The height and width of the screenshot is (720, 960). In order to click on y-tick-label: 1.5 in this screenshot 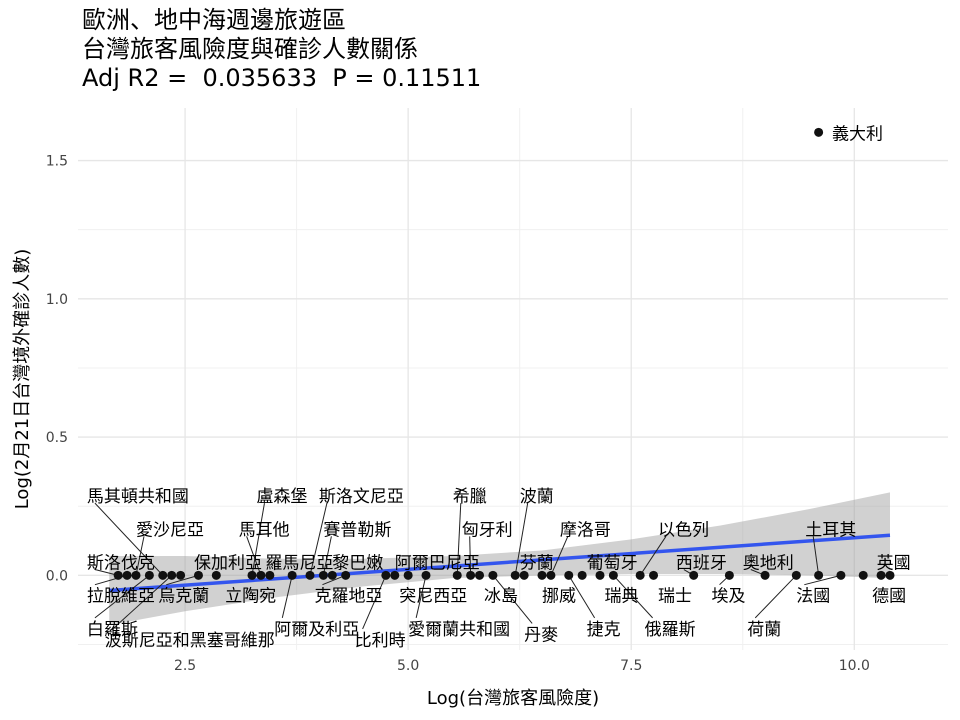, I will do `click(57, 162)`.